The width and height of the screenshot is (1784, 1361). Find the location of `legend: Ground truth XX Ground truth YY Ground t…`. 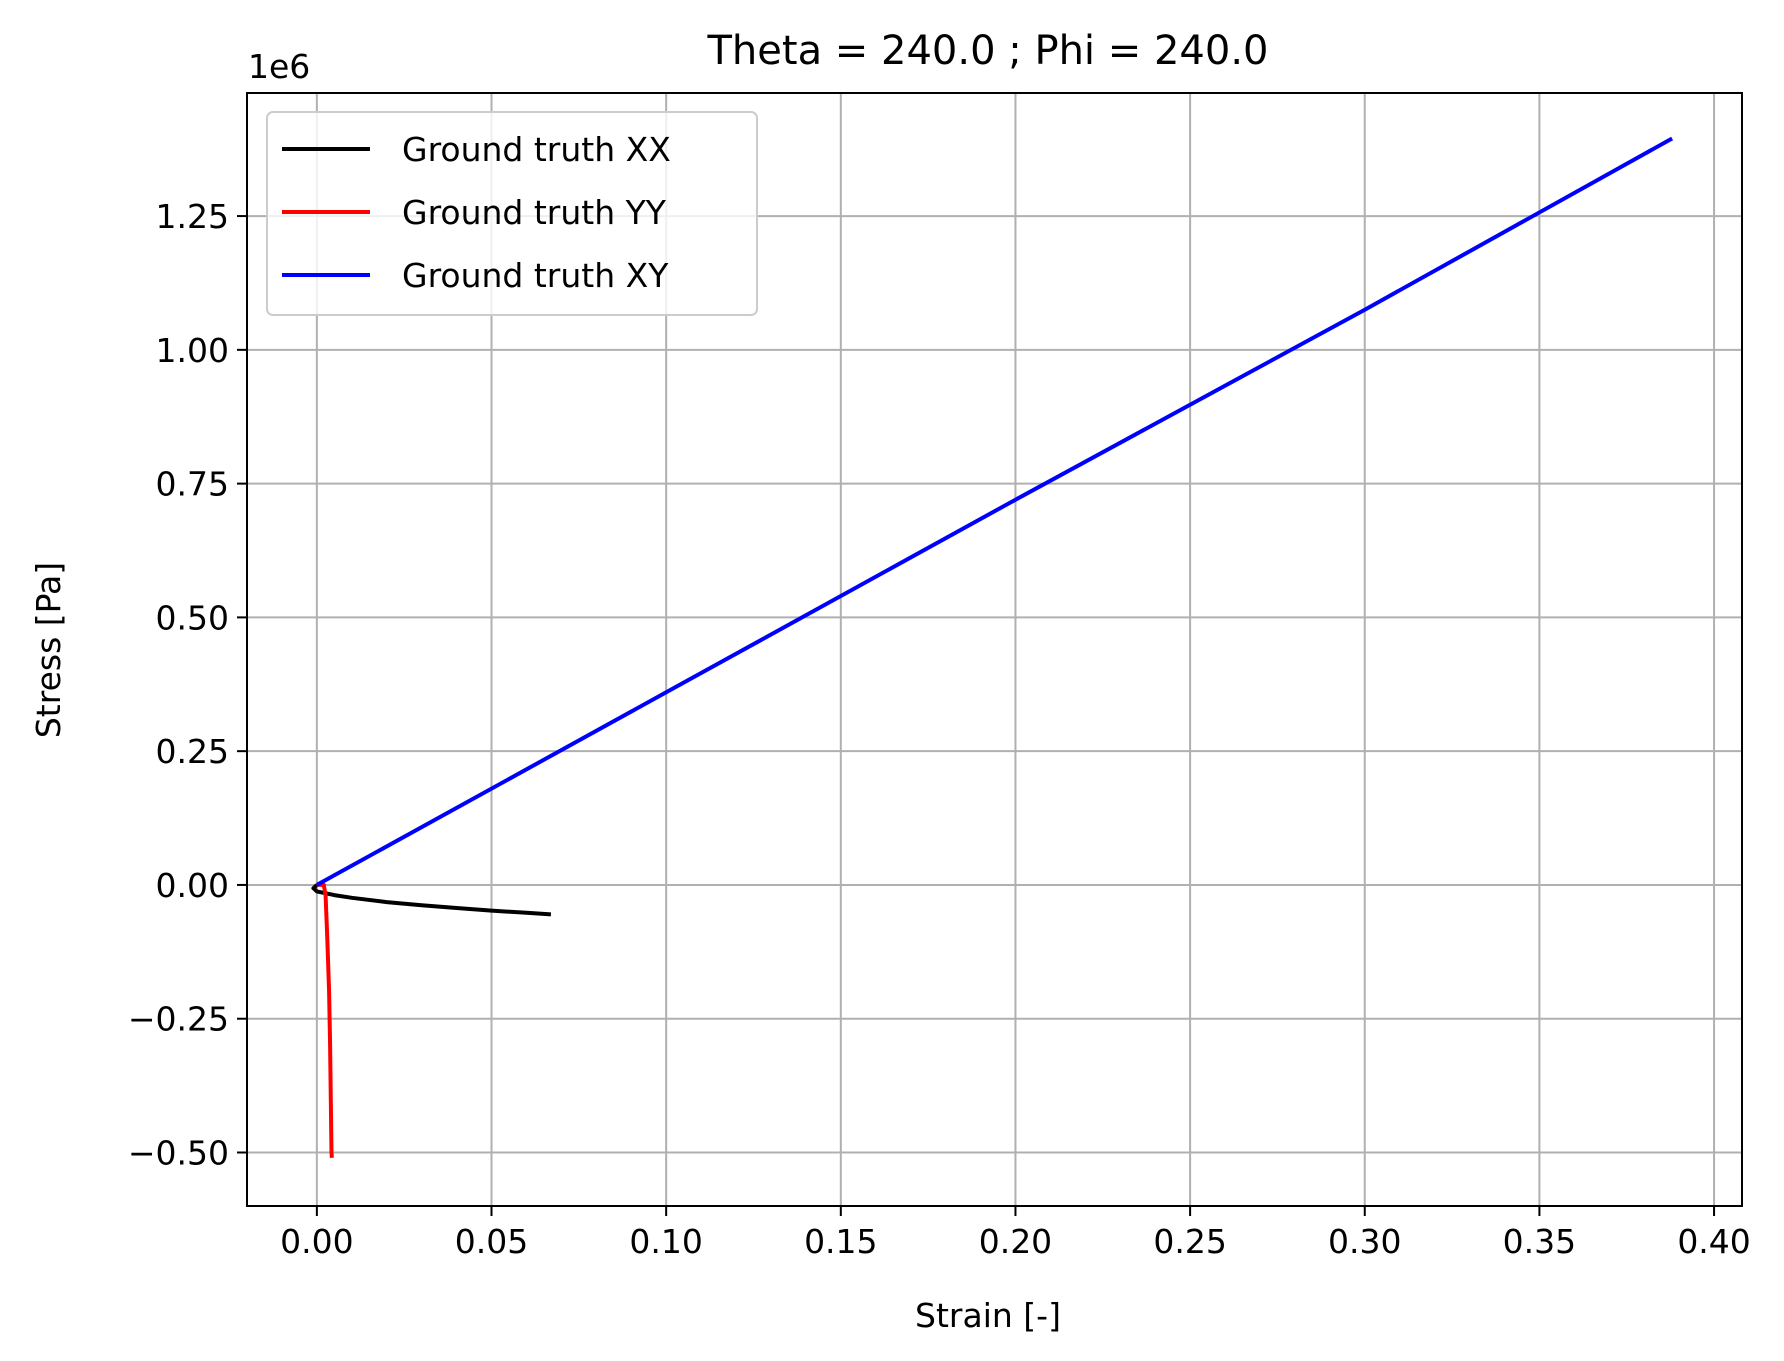

legend: Ground truth XX Ground truth YY Ground t… is located at coordinates (512, 213).